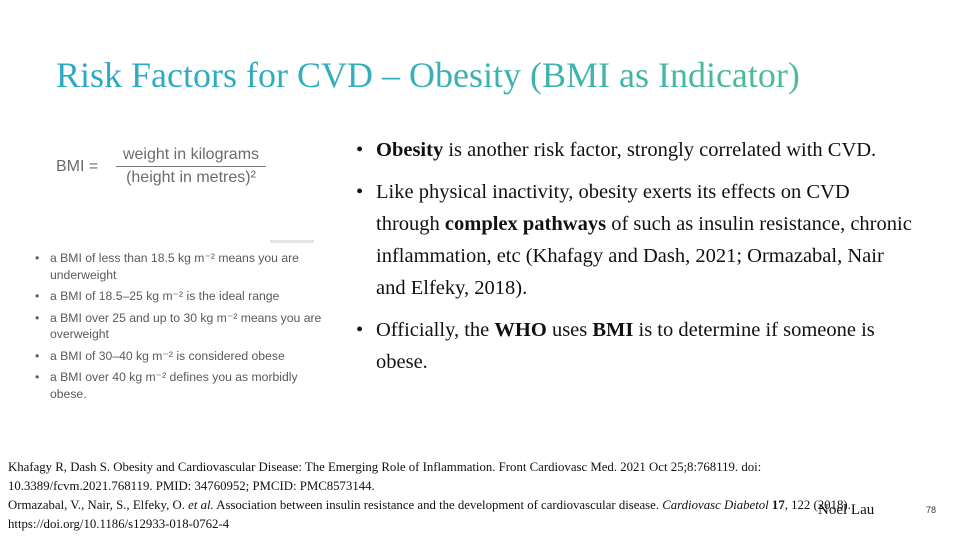 This screenshot has width=960, height=540. I want to click on formula-lhs: BMI =, so click(77, 166).